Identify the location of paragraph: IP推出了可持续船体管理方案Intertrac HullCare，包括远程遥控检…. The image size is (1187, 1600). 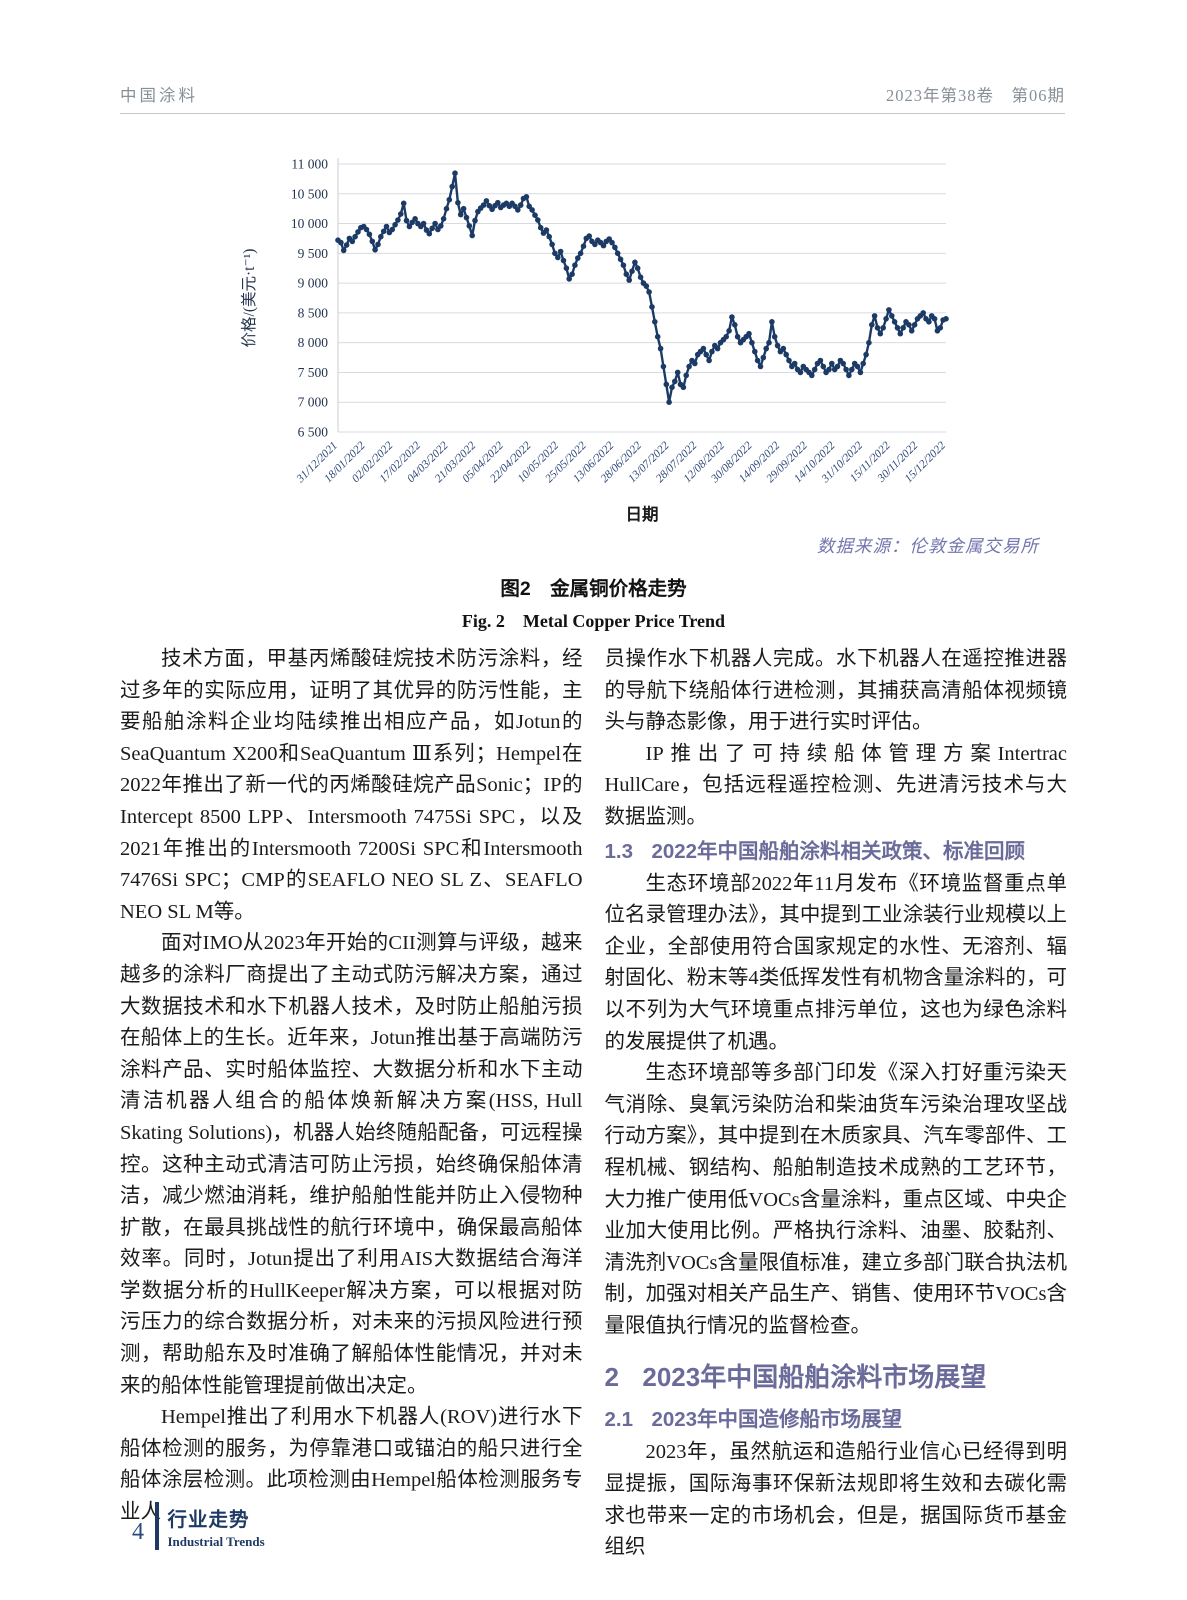
(836, 785).